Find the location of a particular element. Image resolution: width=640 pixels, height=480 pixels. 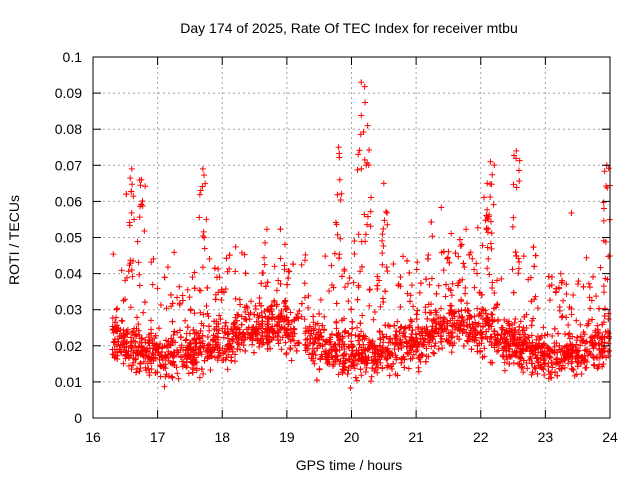

y-tick-label: 0.07 is located at coordinates (68, 165).